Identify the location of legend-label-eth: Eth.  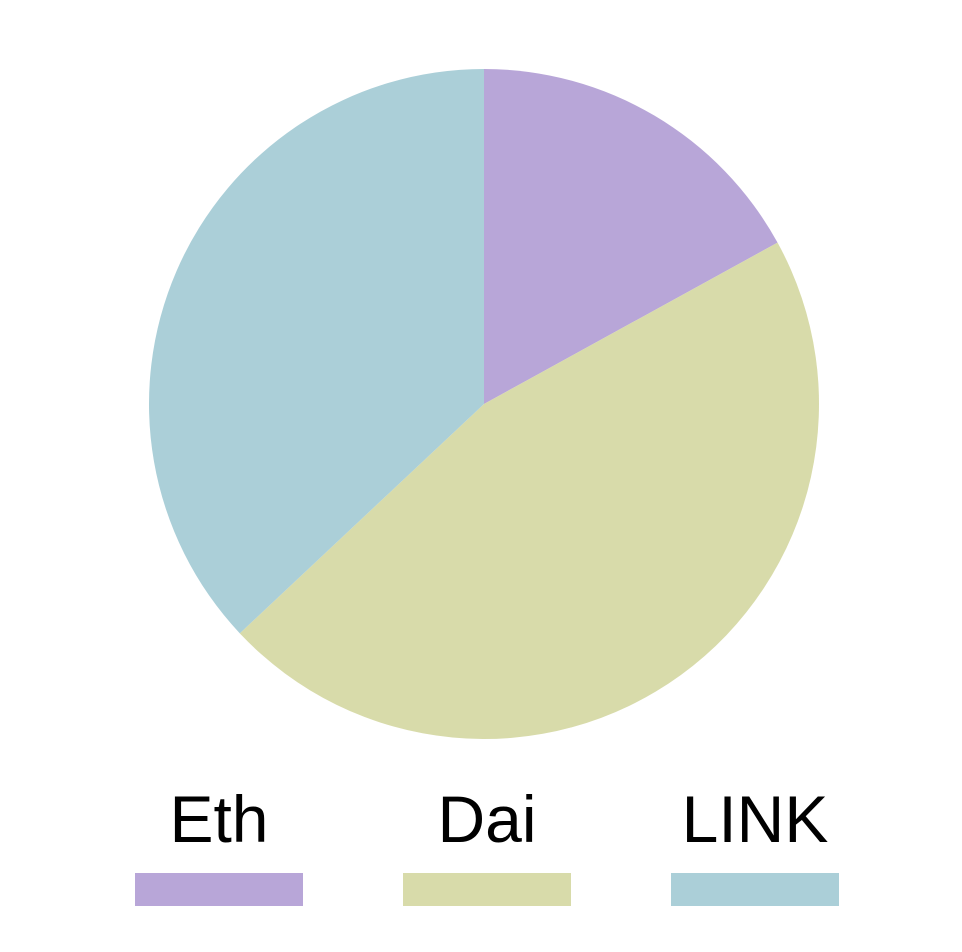
(218, 819).